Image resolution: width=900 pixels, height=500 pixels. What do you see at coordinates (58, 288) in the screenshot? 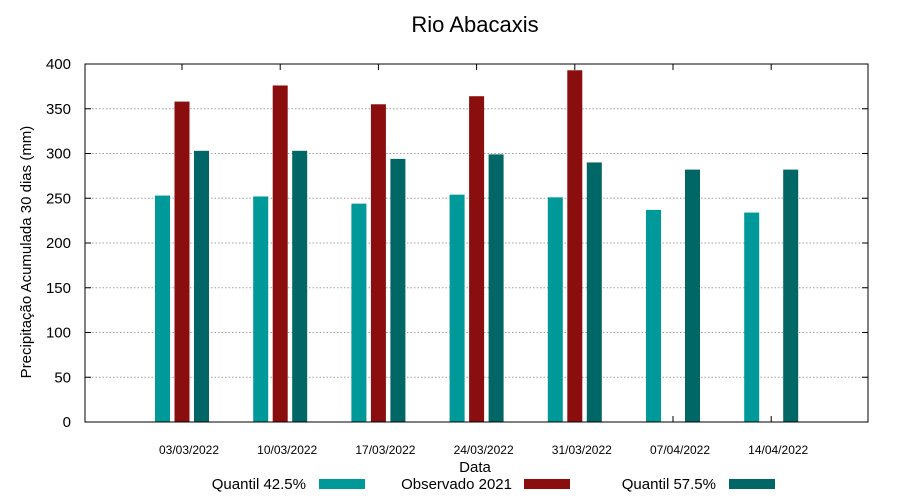
I see `y-tick-label: 150` at bounding box center [58, 288].